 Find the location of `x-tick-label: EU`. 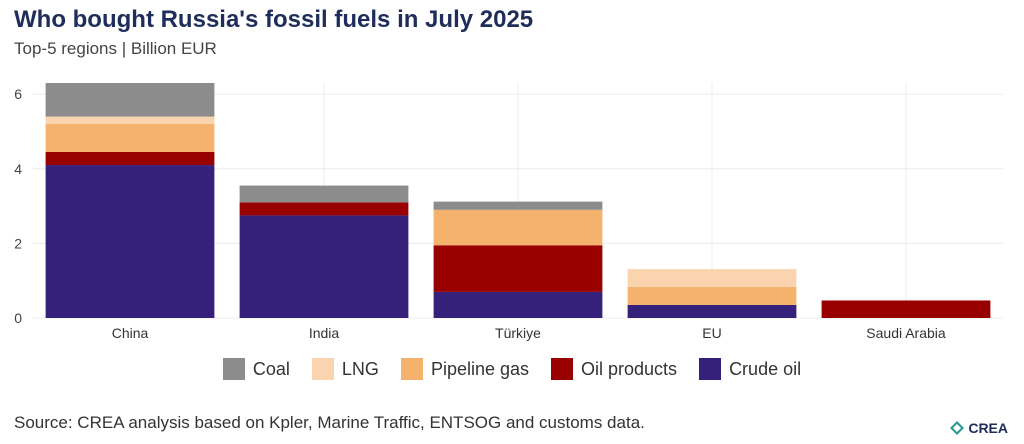

x-tick-label: EU is located at coordinates (711, 333).